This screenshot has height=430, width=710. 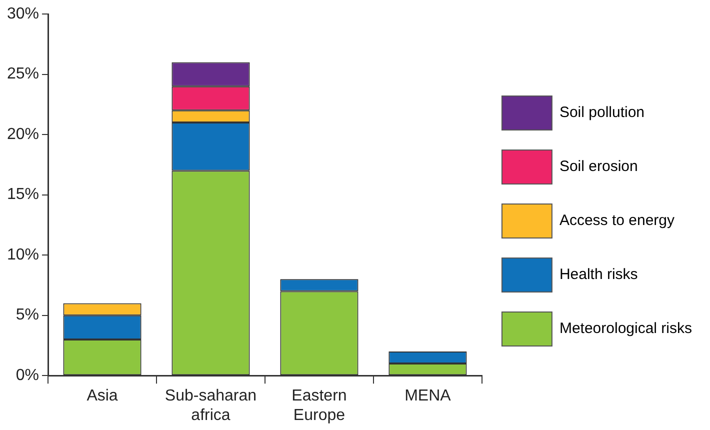 What do you see at coordinates (23, 134) in the screenshot?
I see `y-tick-label: 20%` at bounding box center [23, 134].